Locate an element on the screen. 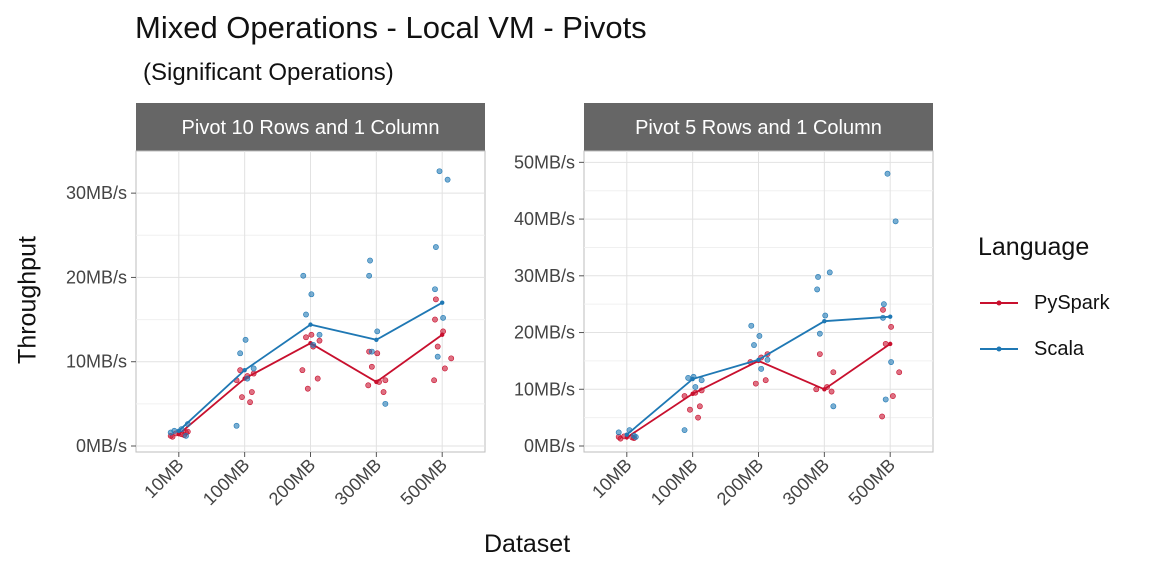 Image resolution: width=1152 pixels, height=576 pixels. y-tick-label-1: 50MB/s is located at coordinates (544, 162).